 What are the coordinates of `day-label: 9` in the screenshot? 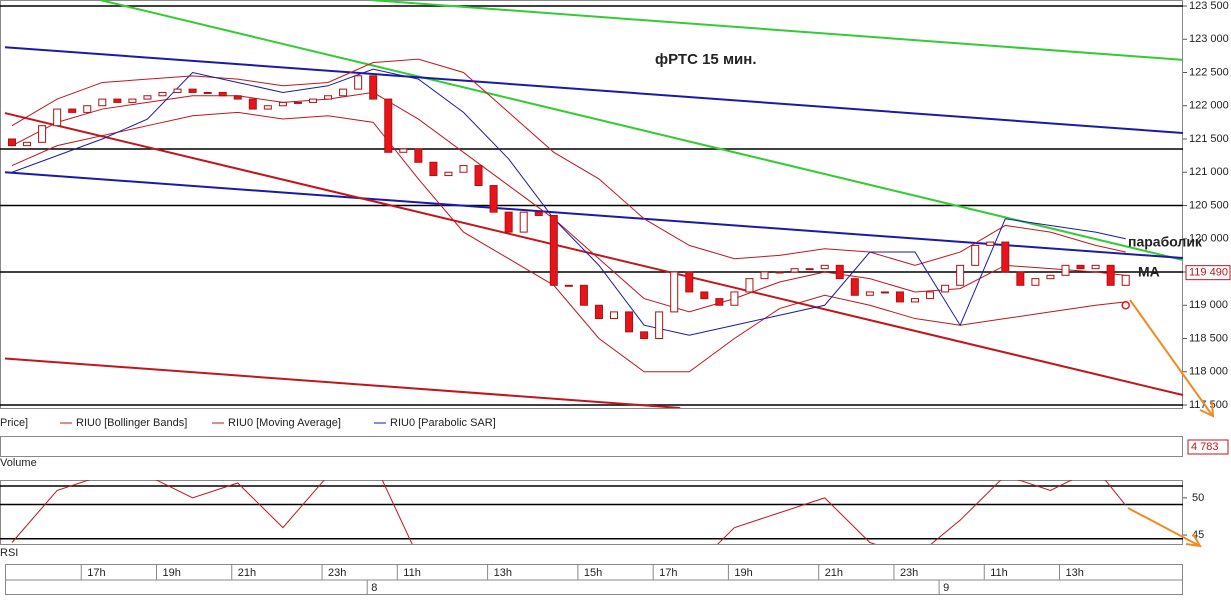 It's located at (946, 588).